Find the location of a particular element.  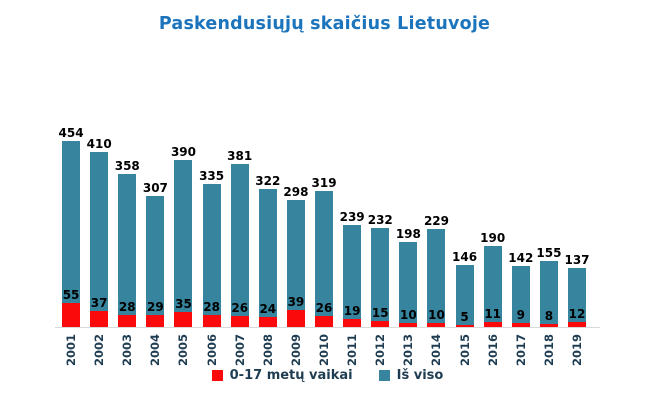

bar-group-2009: 298 39 2009 is located at coordinates (296, 246).